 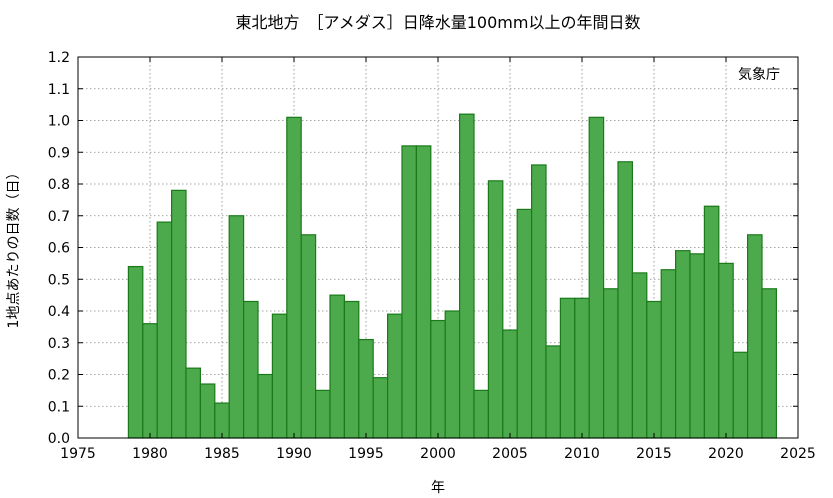 I want to click on bar-1994, so click(x=351, y=369).